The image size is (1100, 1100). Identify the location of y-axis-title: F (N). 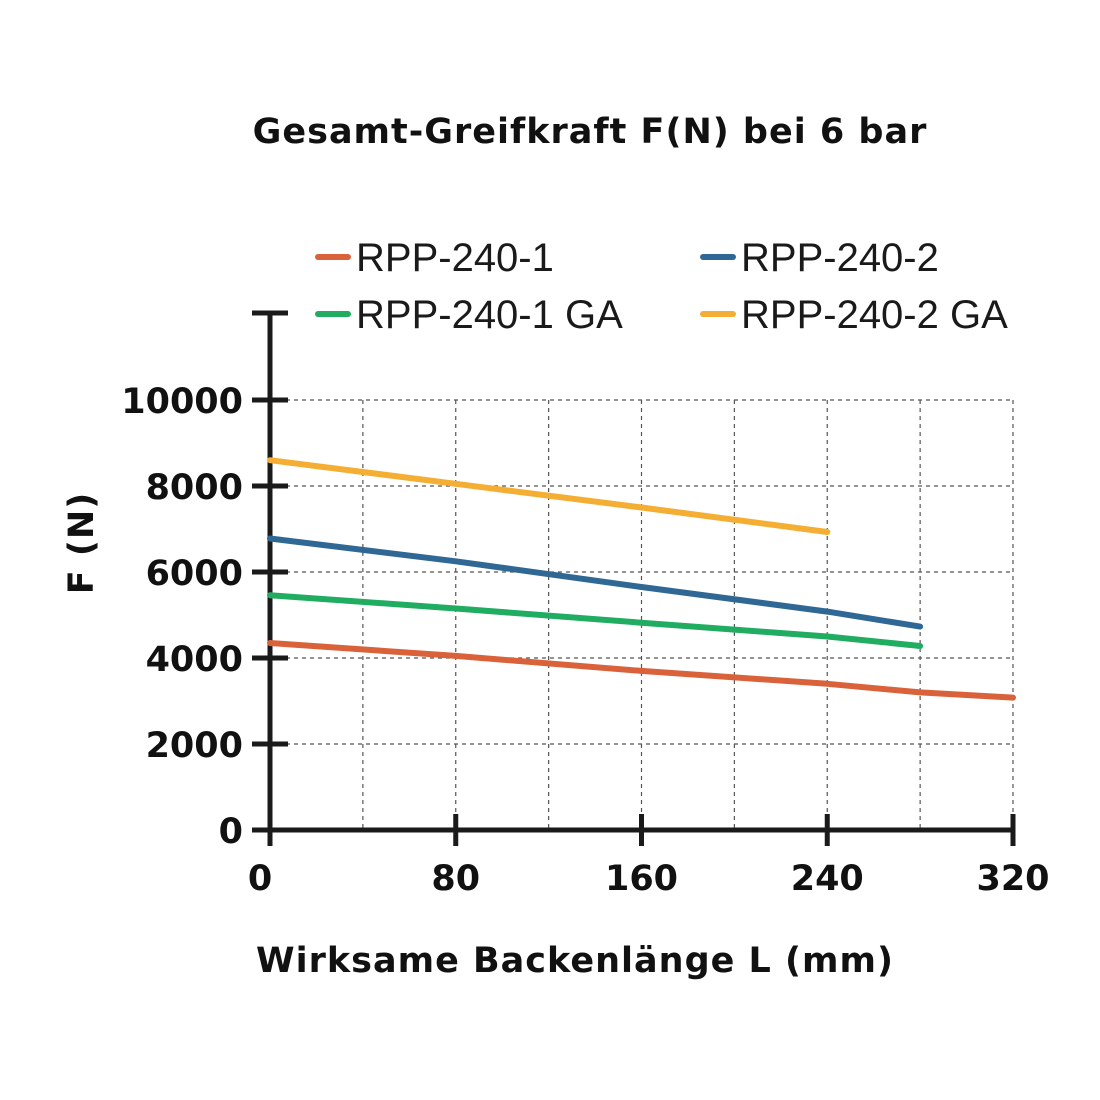
(82, 543).